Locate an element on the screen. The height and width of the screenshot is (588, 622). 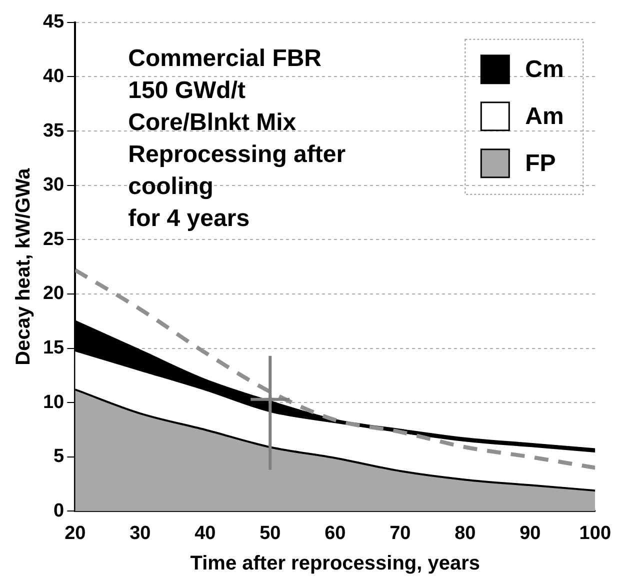
y-axis-title: Decay heat, kW/GWa is located at coordinates (23, 266).